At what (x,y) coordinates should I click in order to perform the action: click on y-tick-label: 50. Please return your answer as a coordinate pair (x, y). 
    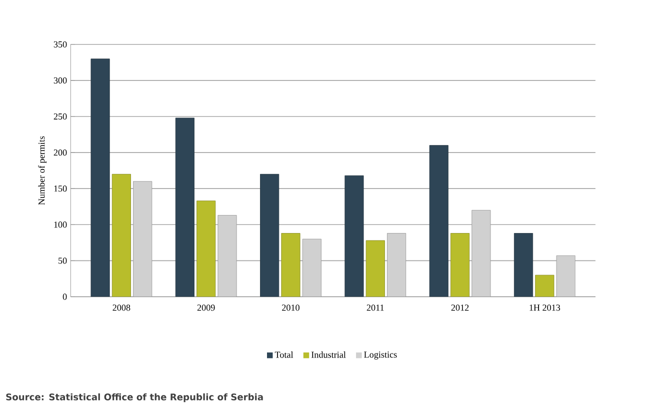
    Looking at the image, I should click on (62, 261).